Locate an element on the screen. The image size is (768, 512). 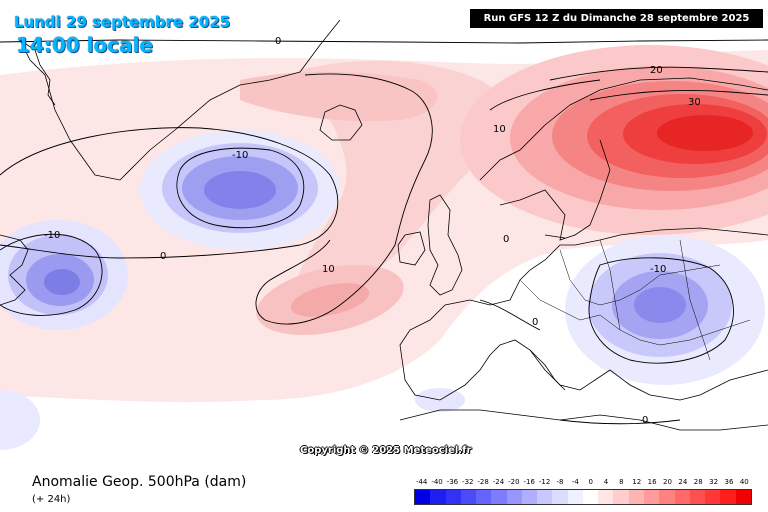
color-scale-tick: 32 is located at coordinates (714, 482).